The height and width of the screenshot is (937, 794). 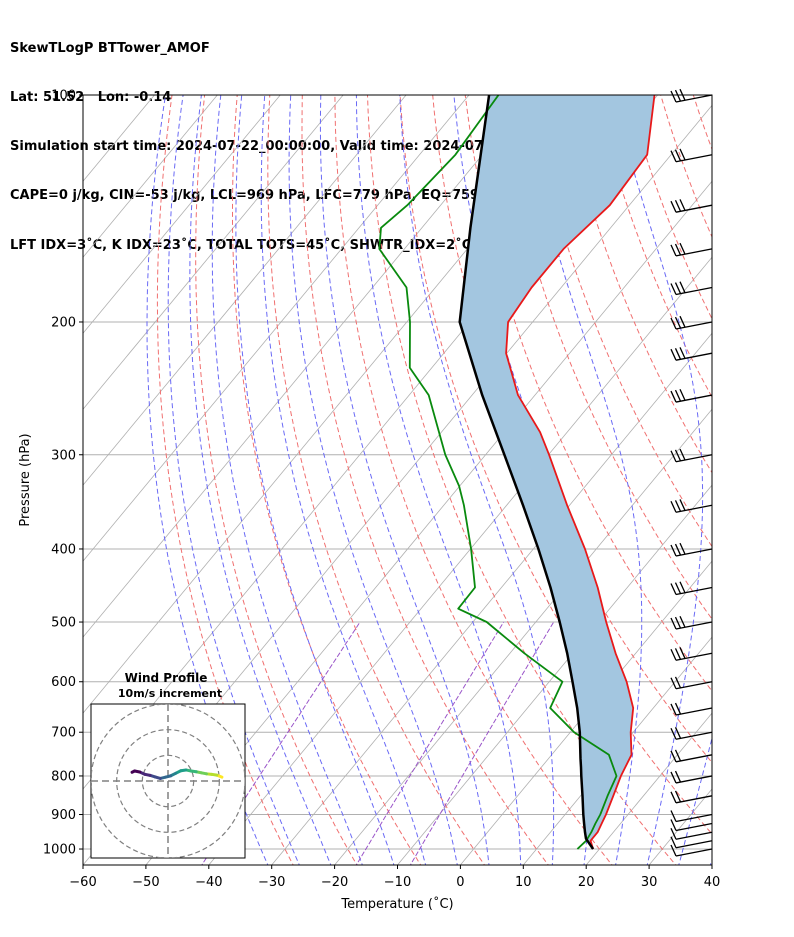 What do you see at coordinates (63, 733) in the screenshot?
I see `y-tick-label: 700` at bounding box center [63, 733].